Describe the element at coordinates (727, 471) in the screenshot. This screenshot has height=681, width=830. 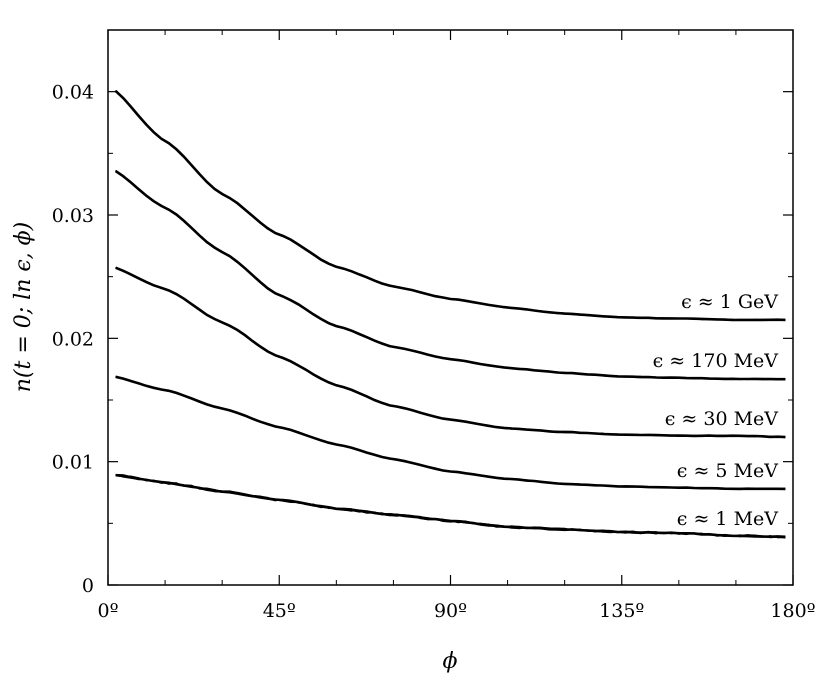
I see `series-label: ϵ ≈ 5 MeV` at that location.